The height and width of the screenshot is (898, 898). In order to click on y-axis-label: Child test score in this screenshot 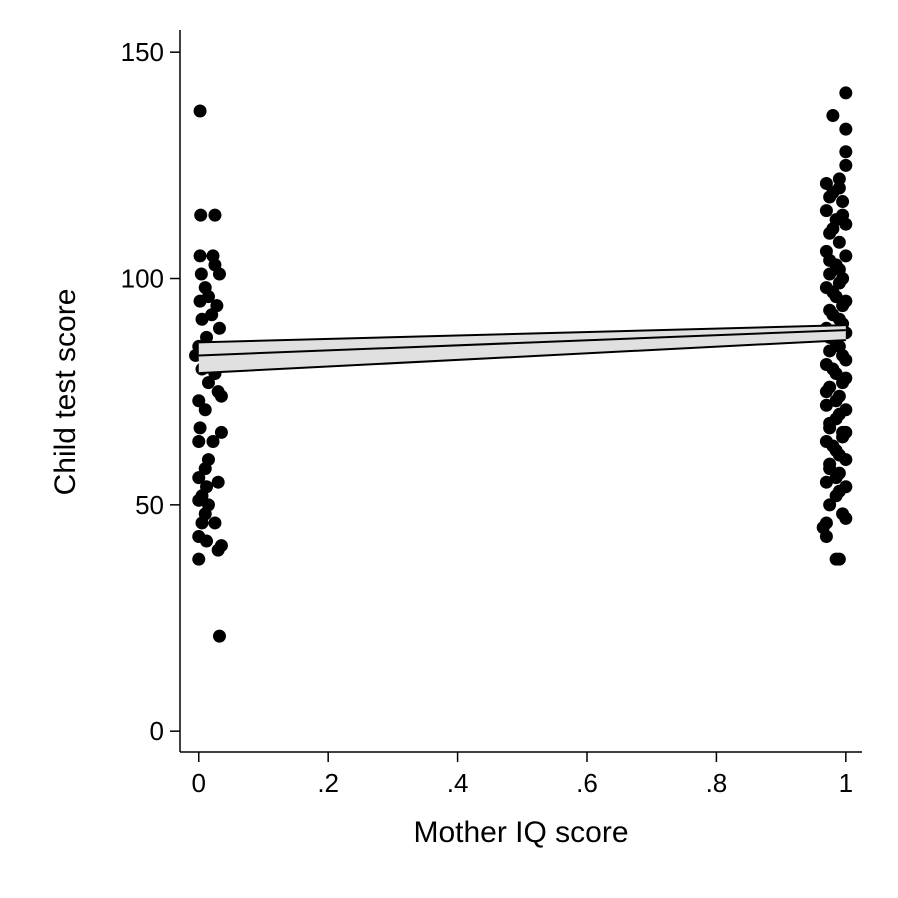, I will do `click(65, 392)`.